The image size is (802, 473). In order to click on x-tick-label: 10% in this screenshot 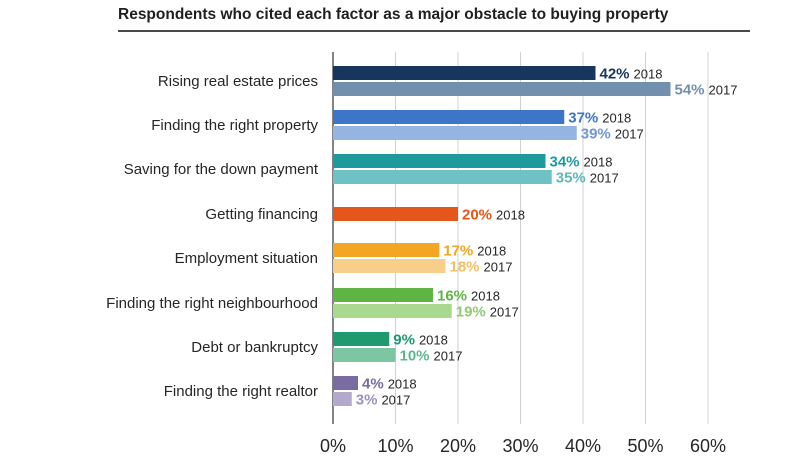, I will do `click(395, 446)`.